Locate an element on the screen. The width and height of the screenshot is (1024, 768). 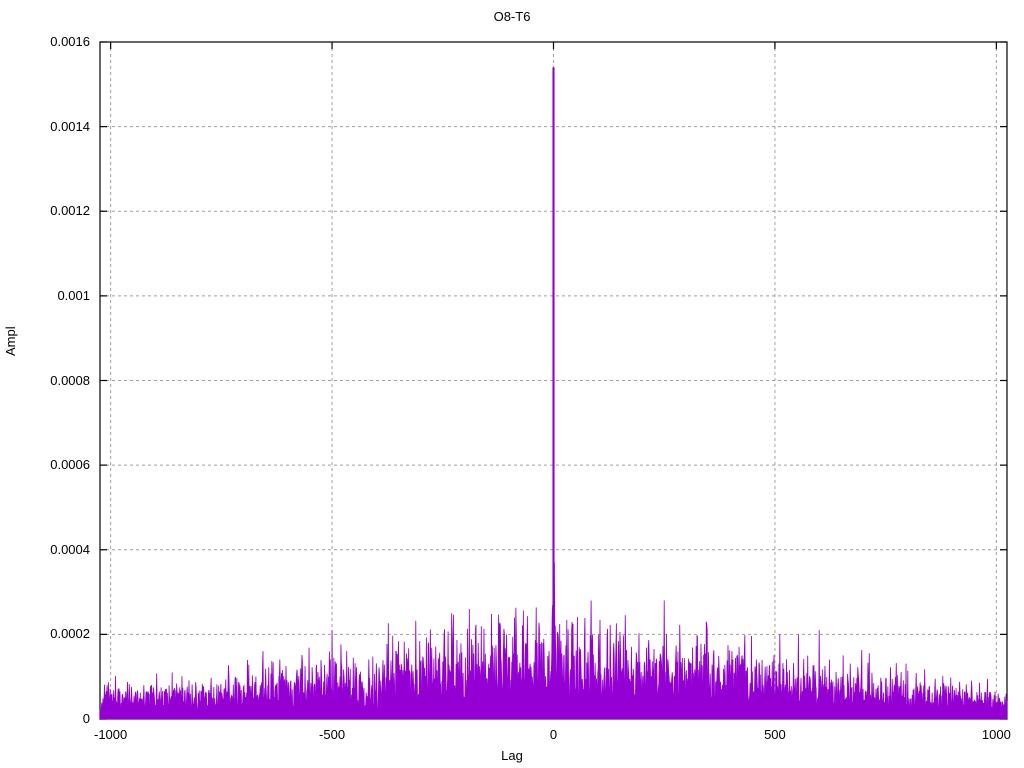
x-tick-label: -500 is located at coordinates (332, 734).